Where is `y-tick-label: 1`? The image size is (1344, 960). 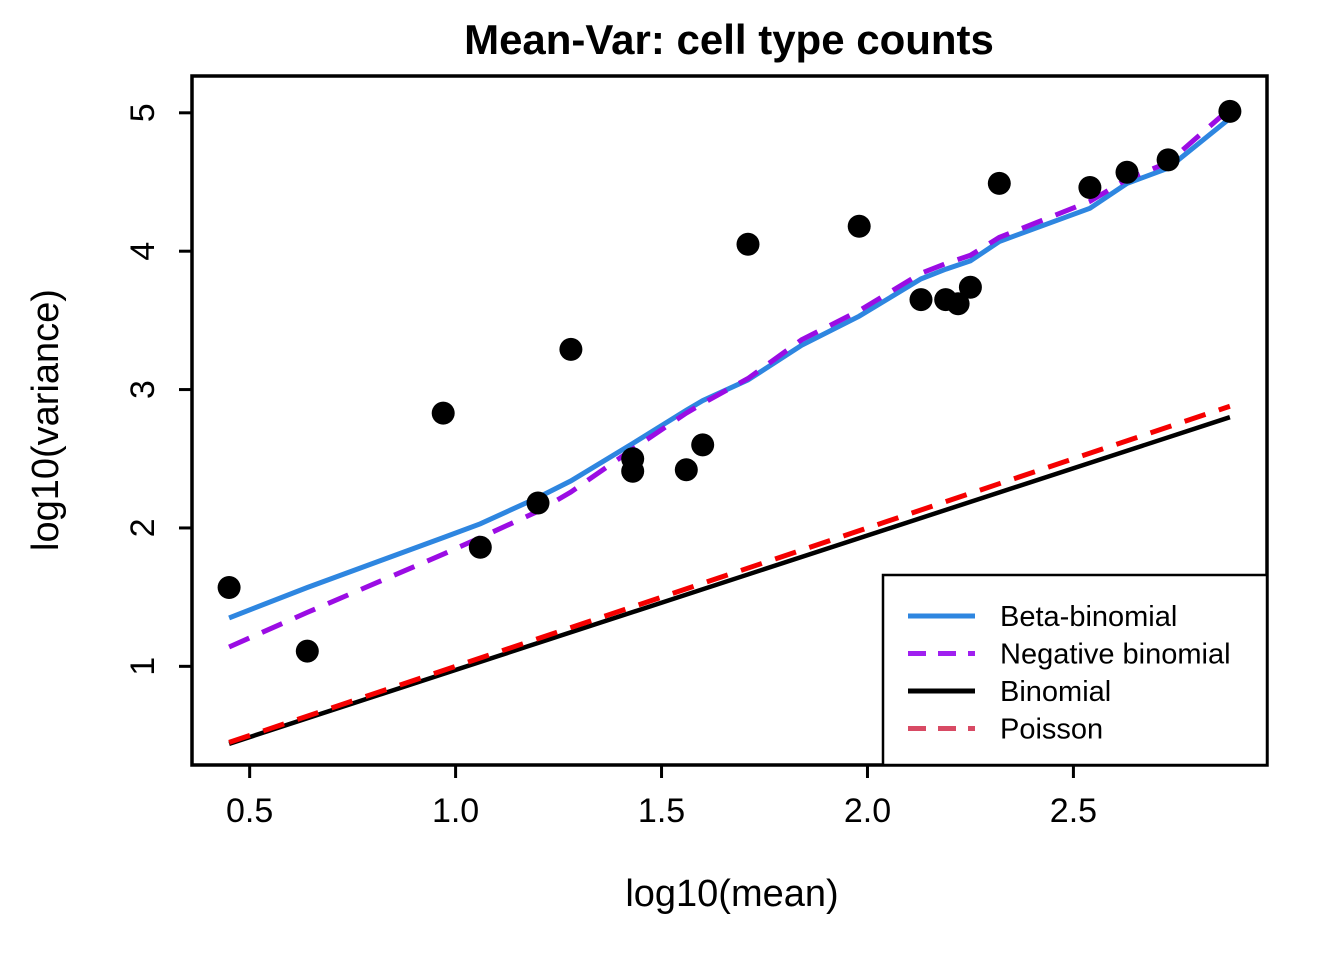 y-tick-label: 1 is located at coordinates (143, 666).